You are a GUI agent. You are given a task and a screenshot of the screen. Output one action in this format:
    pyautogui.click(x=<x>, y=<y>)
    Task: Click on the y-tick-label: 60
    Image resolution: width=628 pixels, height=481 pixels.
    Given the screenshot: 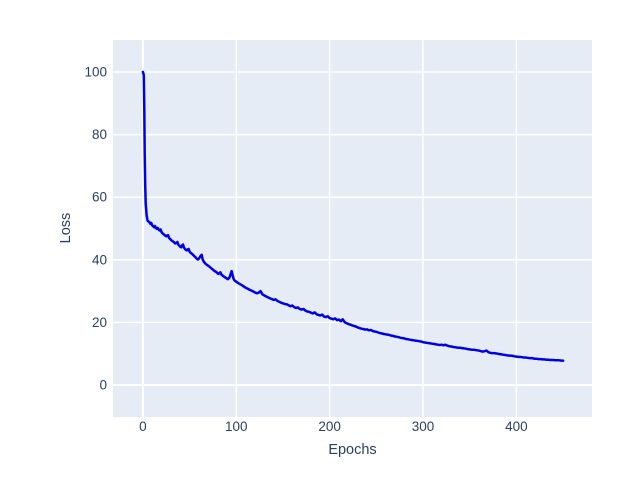 What is the action you would take?
    pyautogui.click(x=99, y=197)
    